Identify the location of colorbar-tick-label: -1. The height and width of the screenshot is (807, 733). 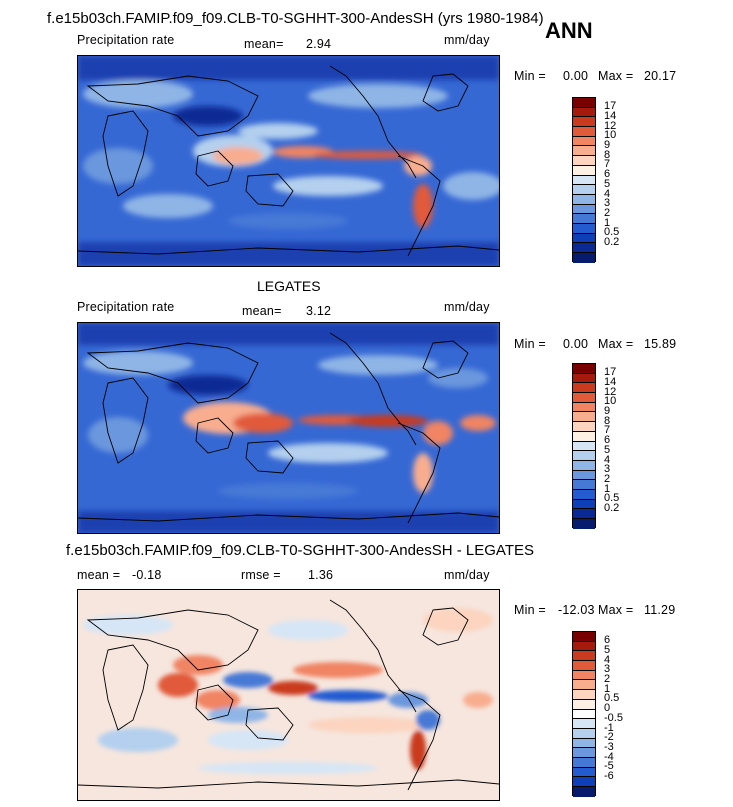
(609, 727).